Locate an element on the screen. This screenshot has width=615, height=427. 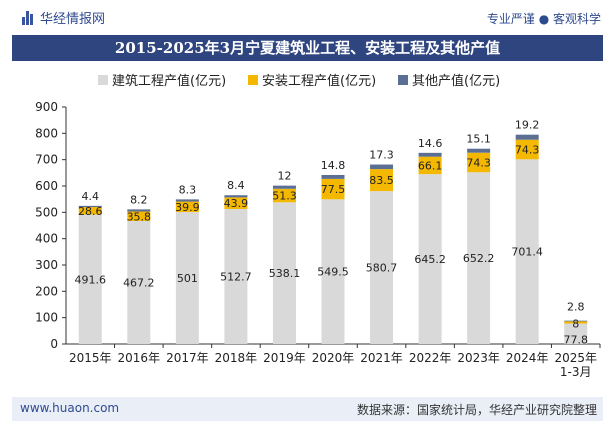
data-label: 66.1 is located at coordinates (430, 165).